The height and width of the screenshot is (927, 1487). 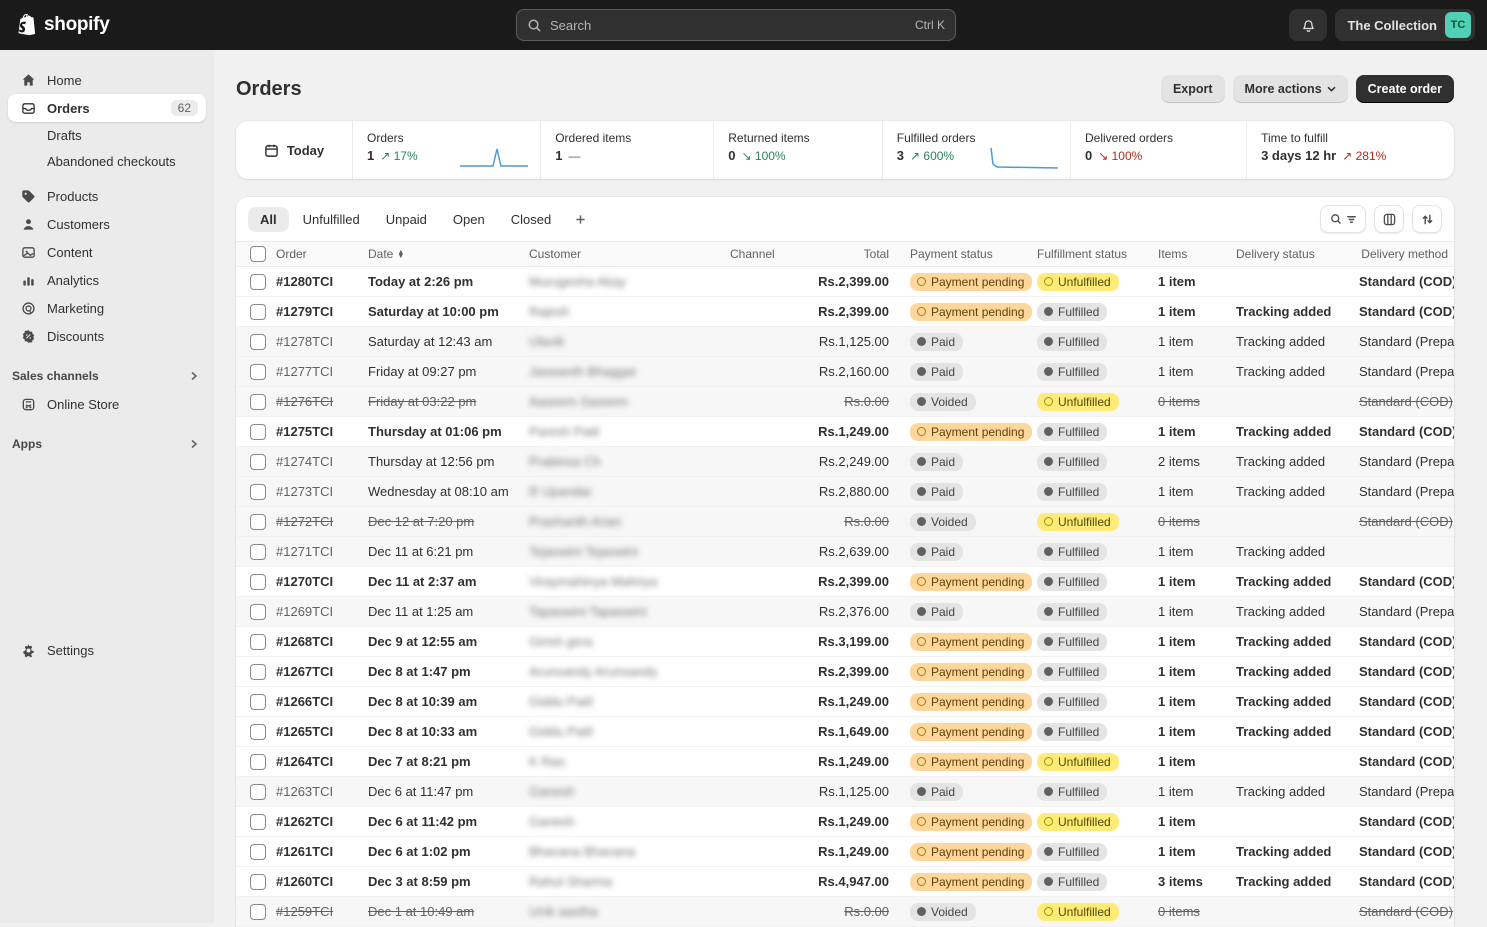 I want to click on tab-unpaid: Unpaid, so click(x=406, y=219).